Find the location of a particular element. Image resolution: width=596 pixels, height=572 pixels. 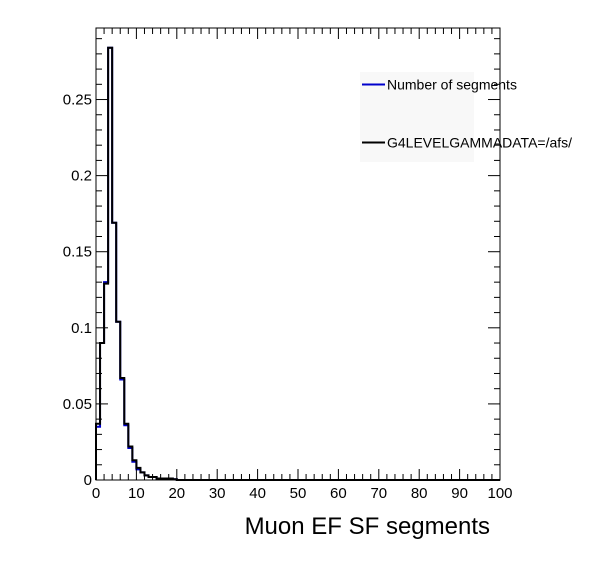

y-tick-label: 0.2 is located at coordinates (81, 176).